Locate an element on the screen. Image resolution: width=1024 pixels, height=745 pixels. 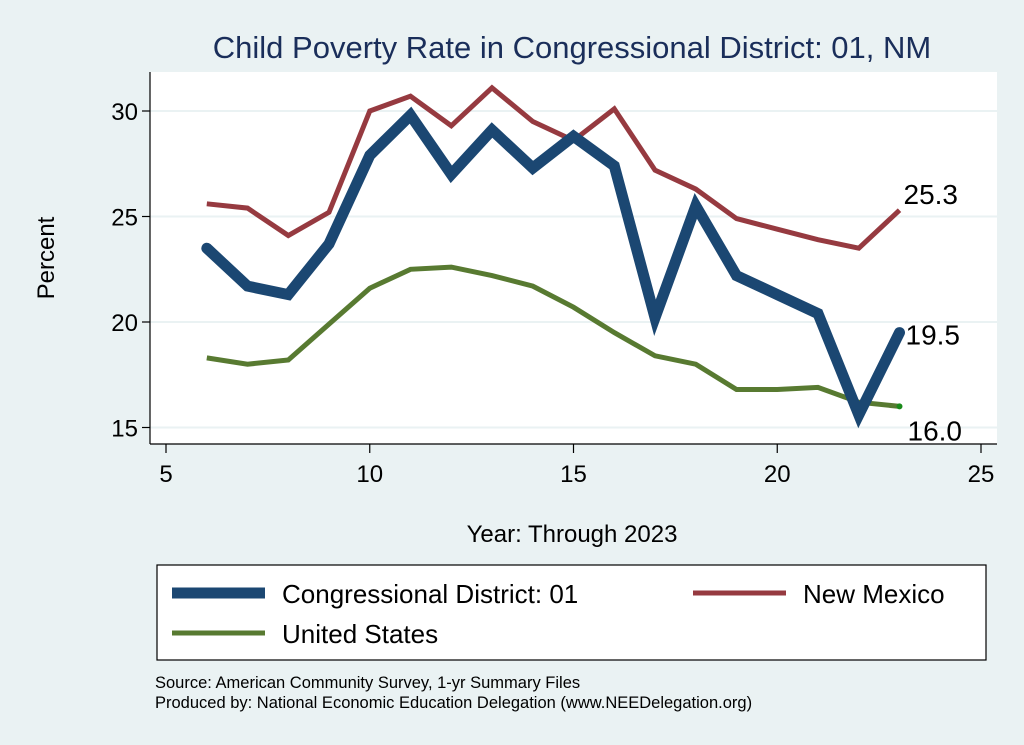
x-tick-label: 25 is located at coordinates (981, 474).